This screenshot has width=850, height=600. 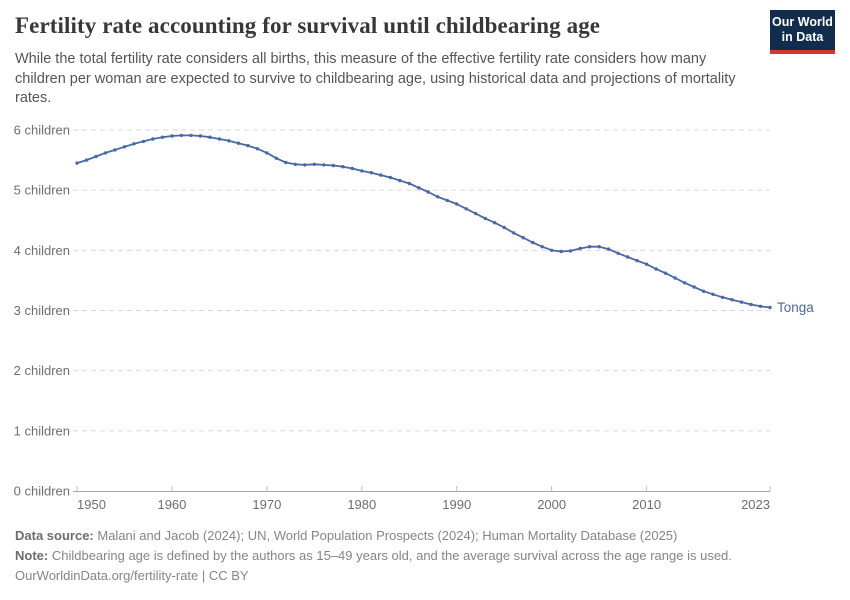 What do you see at coordinates (802, 22) in the screenshot?
I see `logo-line-1: Our World` at bounding box center [802, 22].